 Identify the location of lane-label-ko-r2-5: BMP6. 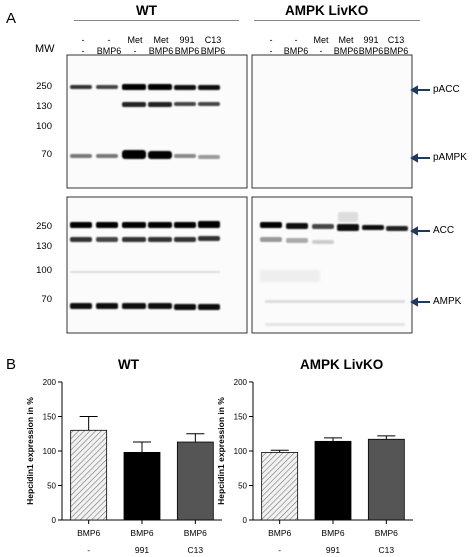
(396, 51).